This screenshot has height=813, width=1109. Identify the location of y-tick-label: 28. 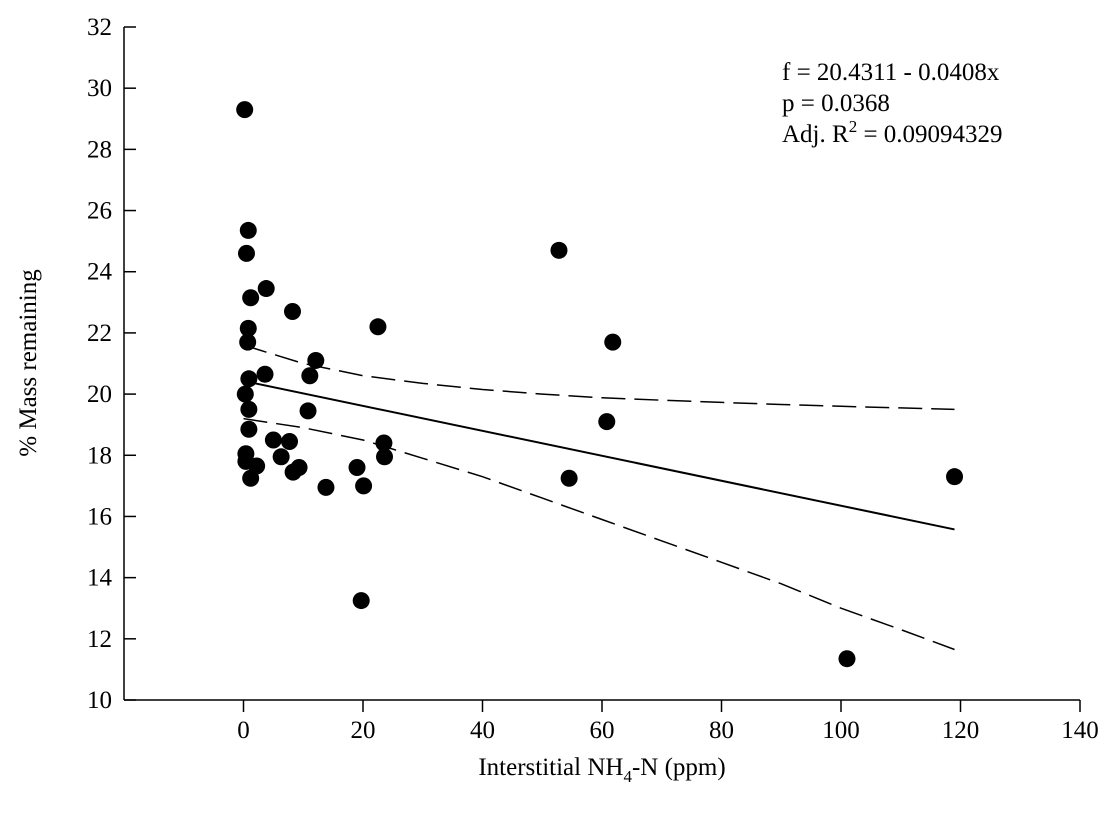
(99, 149).